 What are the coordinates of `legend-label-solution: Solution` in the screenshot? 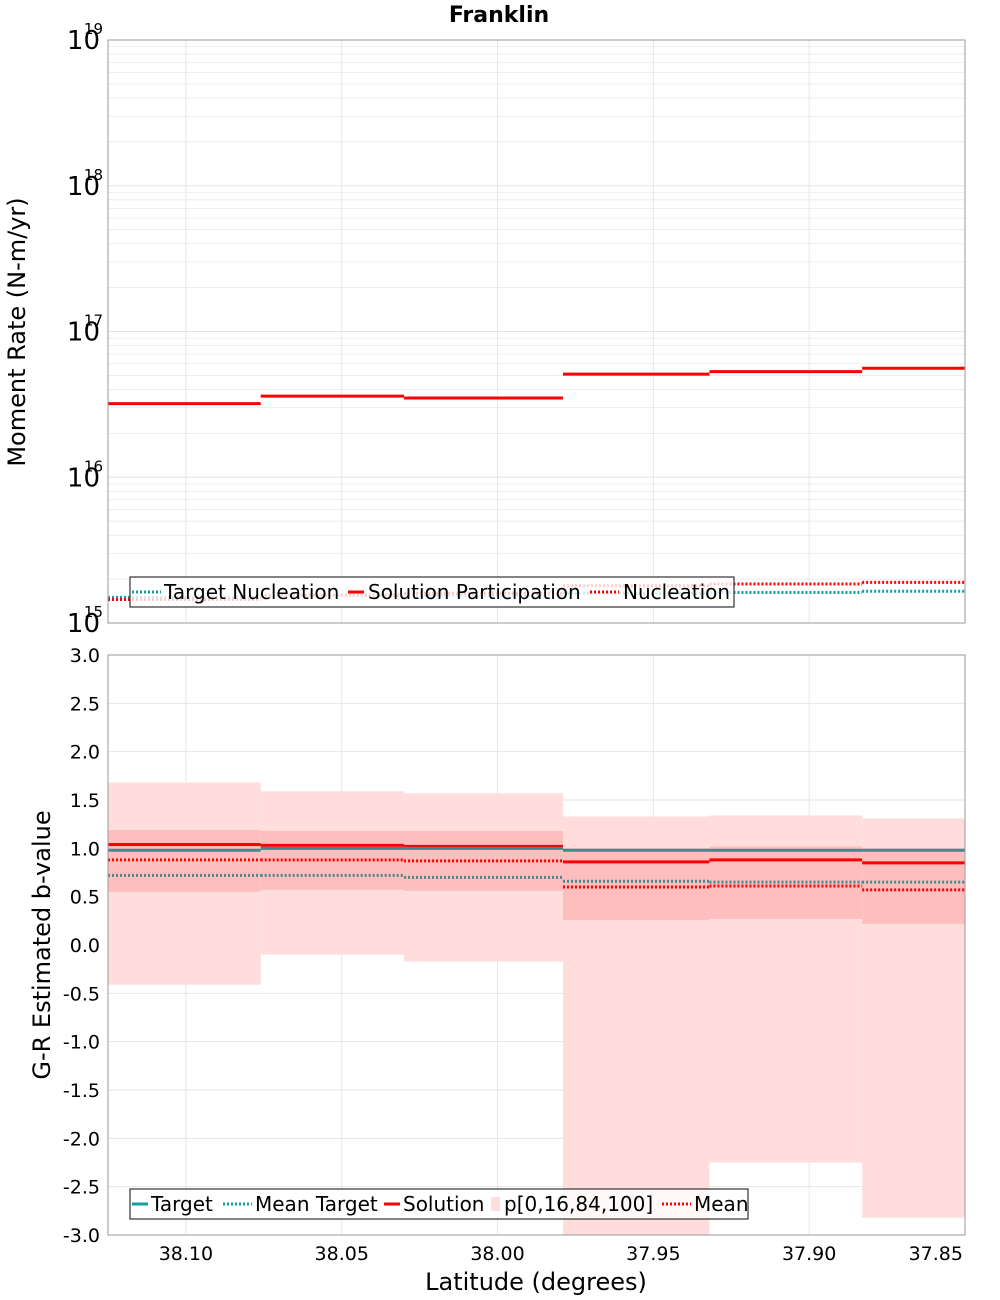 It's located at (443, 1204).